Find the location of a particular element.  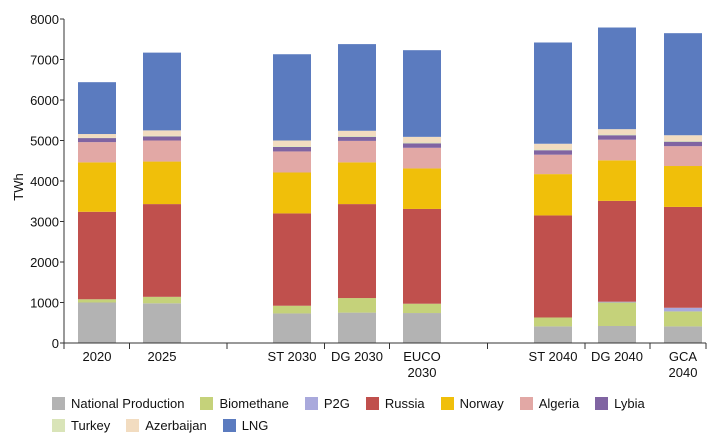

legend-label: Azerbaijan is located at coordinates (176, 425).